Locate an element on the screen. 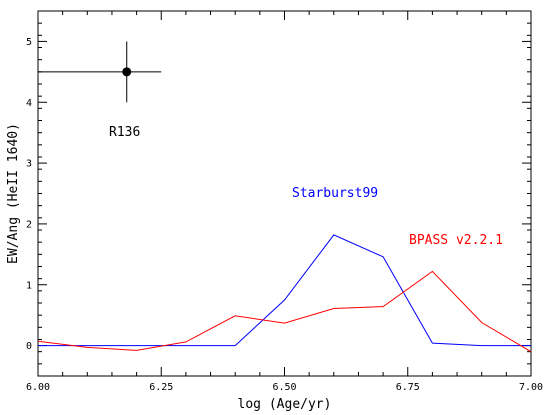 The height and width of the screenshot is (415, 550). y-tick-label: 4 is located at coordinates (29, 103).